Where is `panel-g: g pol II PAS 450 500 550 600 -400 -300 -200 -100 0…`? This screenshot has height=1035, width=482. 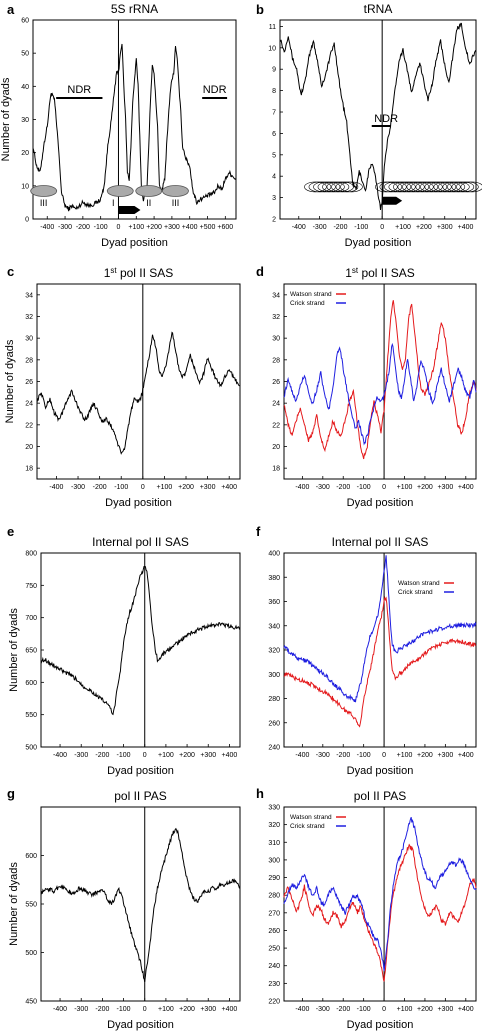 panel-g: g pol II PAS 450 500 550 600 -400 -300 -200 -100 0… is located at coordinates (124, 908).